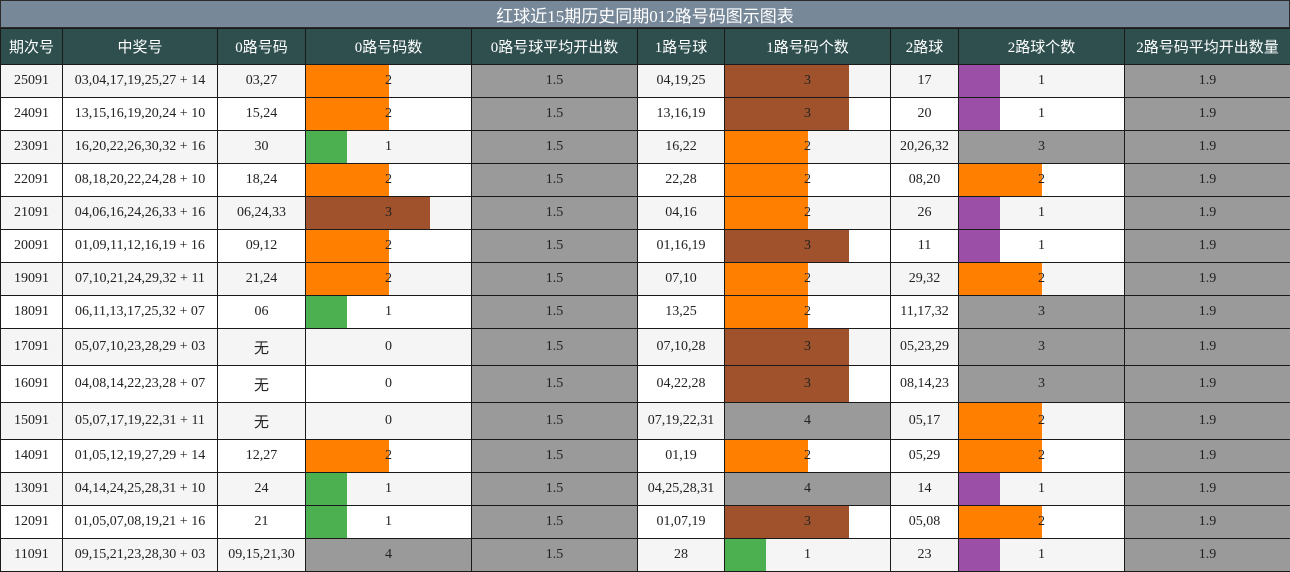  What do you see at coordinates (261, 246) in the screenshot?
I see `route0-cell: 09,12` at bounding box center [261, 246].